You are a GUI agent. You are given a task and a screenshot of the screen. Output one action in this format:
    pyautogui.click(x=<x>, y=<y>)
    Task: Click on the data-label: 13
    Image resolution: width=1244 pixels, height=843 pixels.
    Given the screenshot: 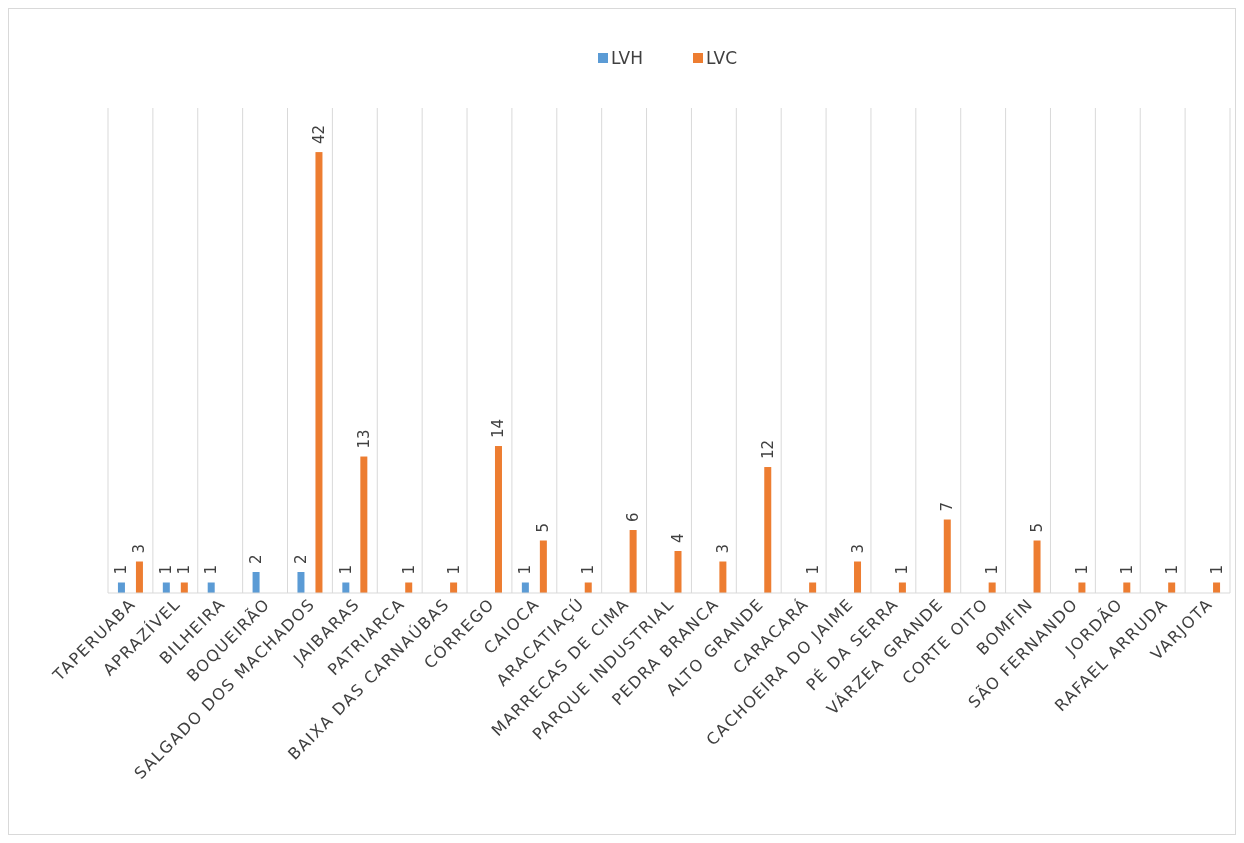 What is the action you would take?
    pyautogui.click(x=363, y=439)
    